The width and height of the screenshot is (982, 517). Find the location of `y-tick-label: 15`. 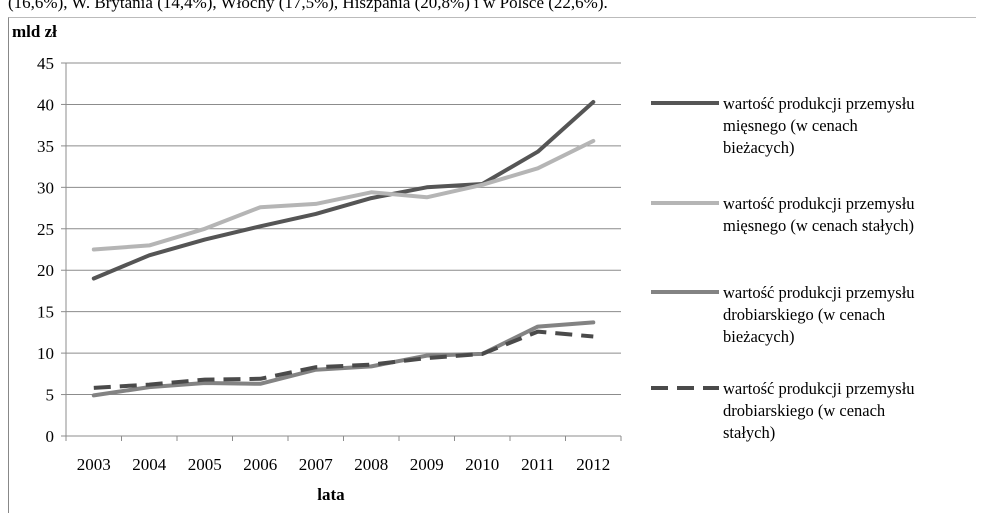

y-tick-label: 15 is located at coordinates (45, 312).